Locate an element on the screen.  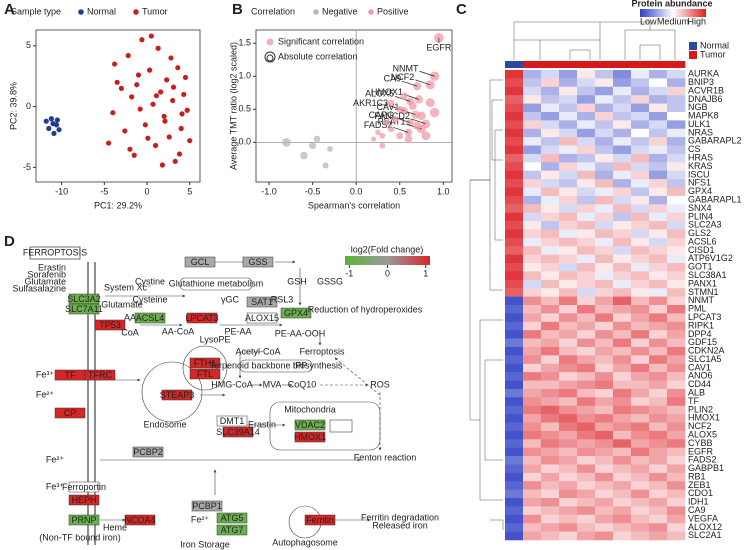
x-tick-label: 5 is located at coordinates (189, 191).